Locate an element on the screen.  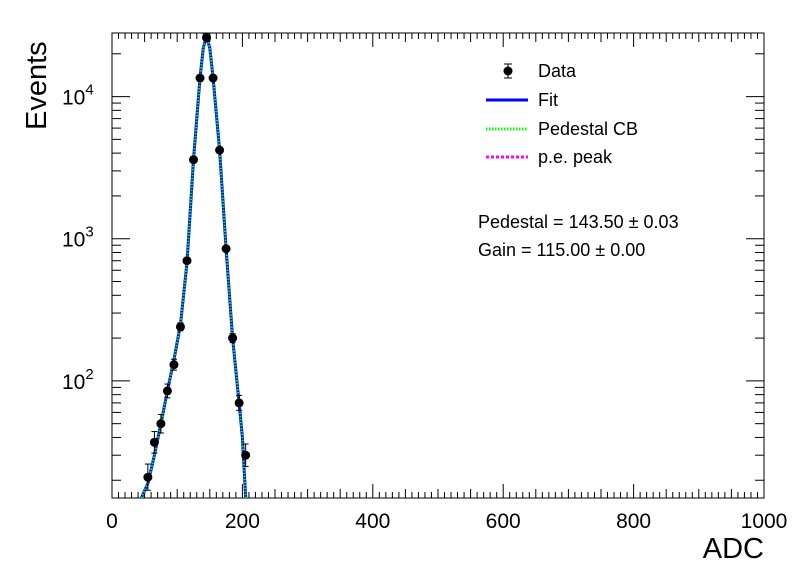
fit-curves is located at coordinates (193, 266).